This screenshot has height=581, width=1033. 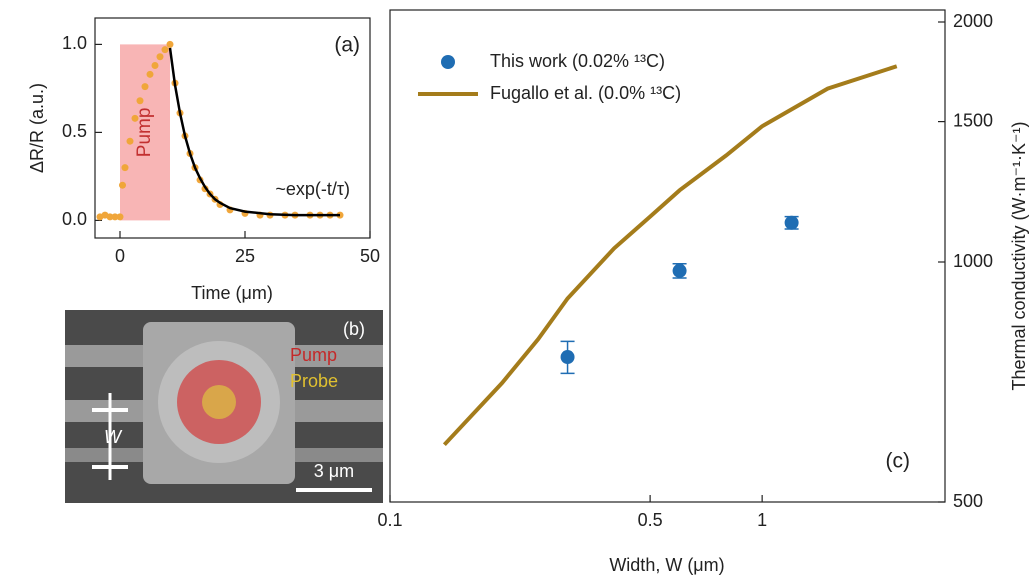 What do you see at coordinates (973, 120) in the screenshot?
I see `y-tick-label: 1500` at bounding box center [973, 120].